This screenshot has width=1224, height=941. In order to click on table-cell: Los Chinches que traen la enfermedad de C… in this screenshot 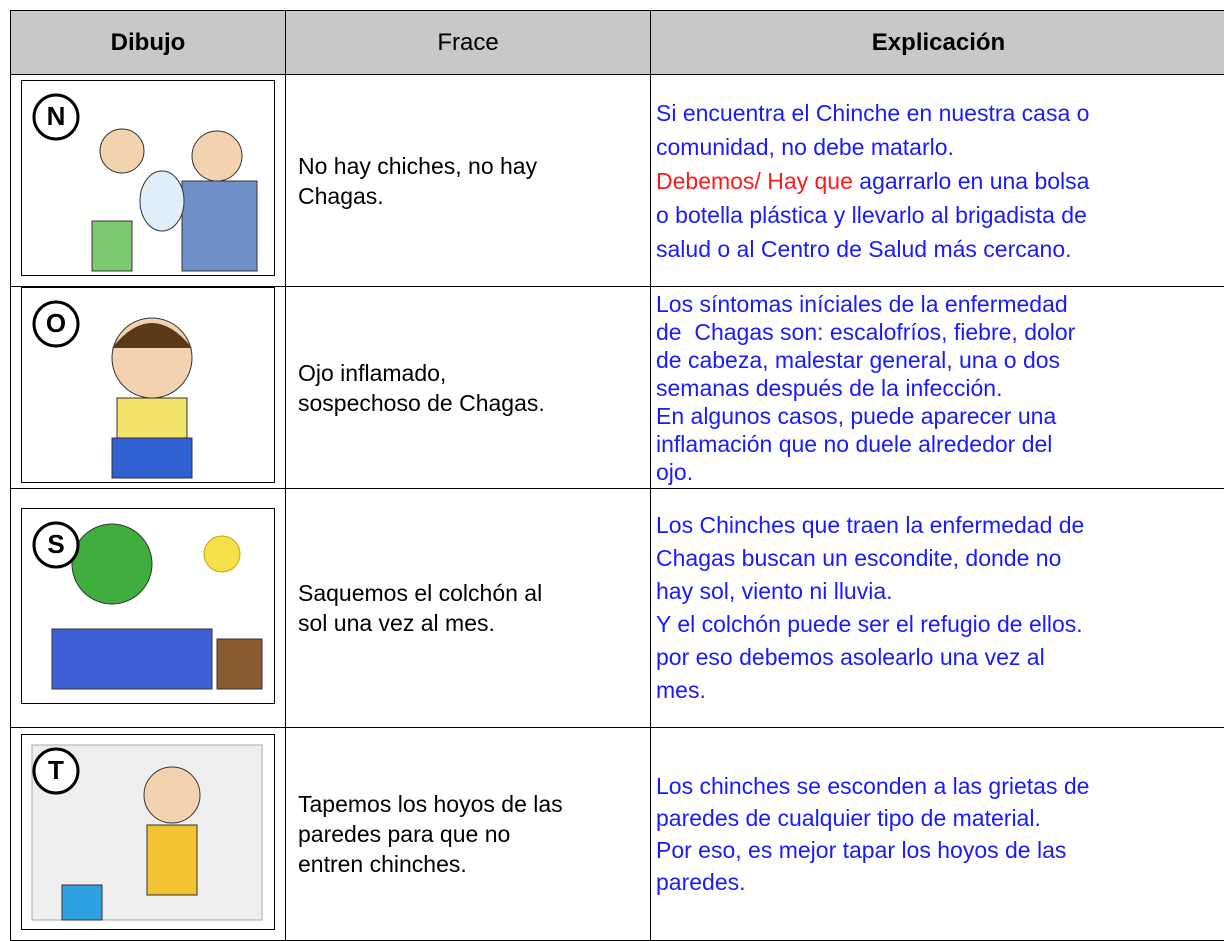, I will do `click(937, 608)`.